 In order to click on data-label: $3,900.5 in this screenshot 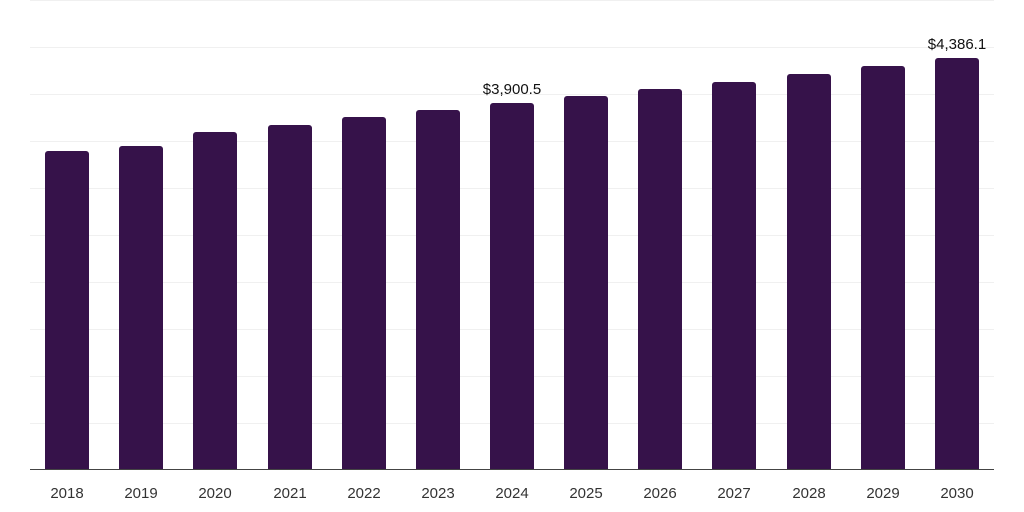, I will do `click(512, 89)`.